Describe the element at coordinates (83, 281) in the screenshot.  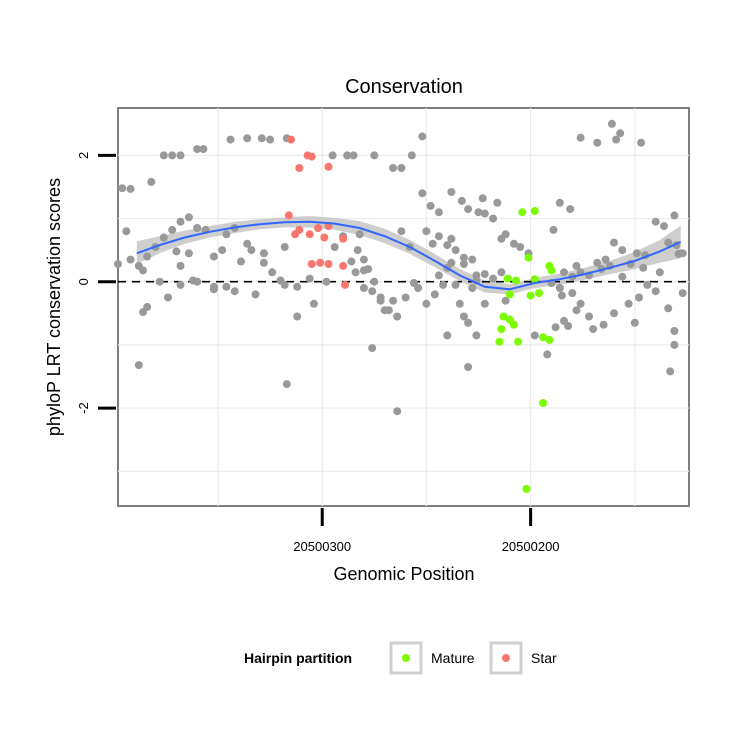
I see `y-tick-label: 0` at that location.